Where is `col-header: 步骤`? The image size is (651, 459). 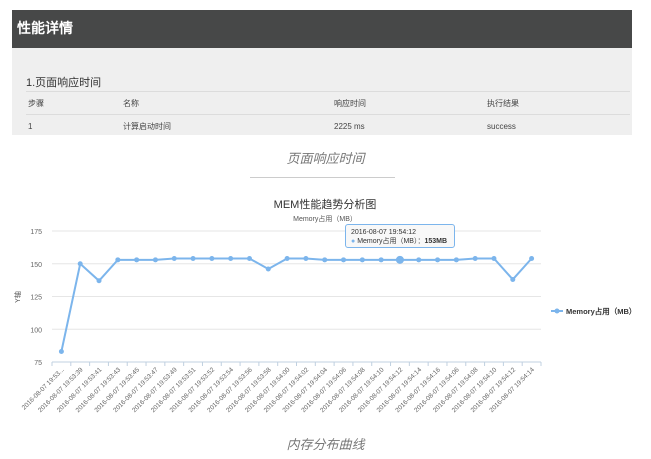 col-header: 步骤 is located at coordinates (73, 103).